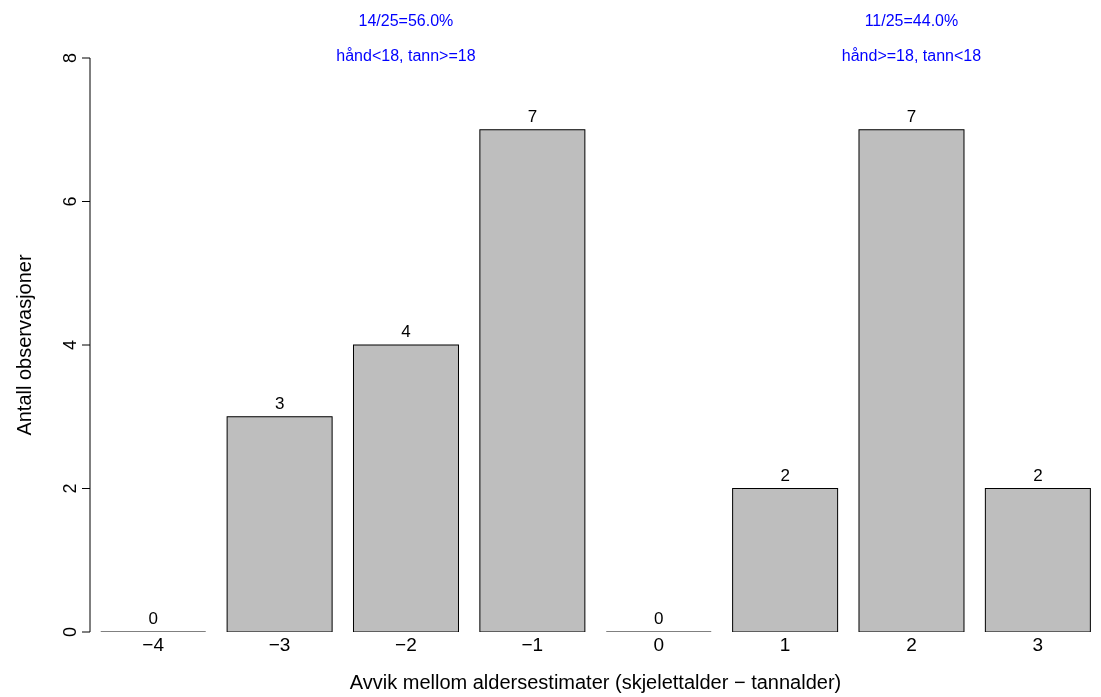 The height and width of the screenshot is (697, 1101). I want to click on data-label: 4, so click(406, 331).